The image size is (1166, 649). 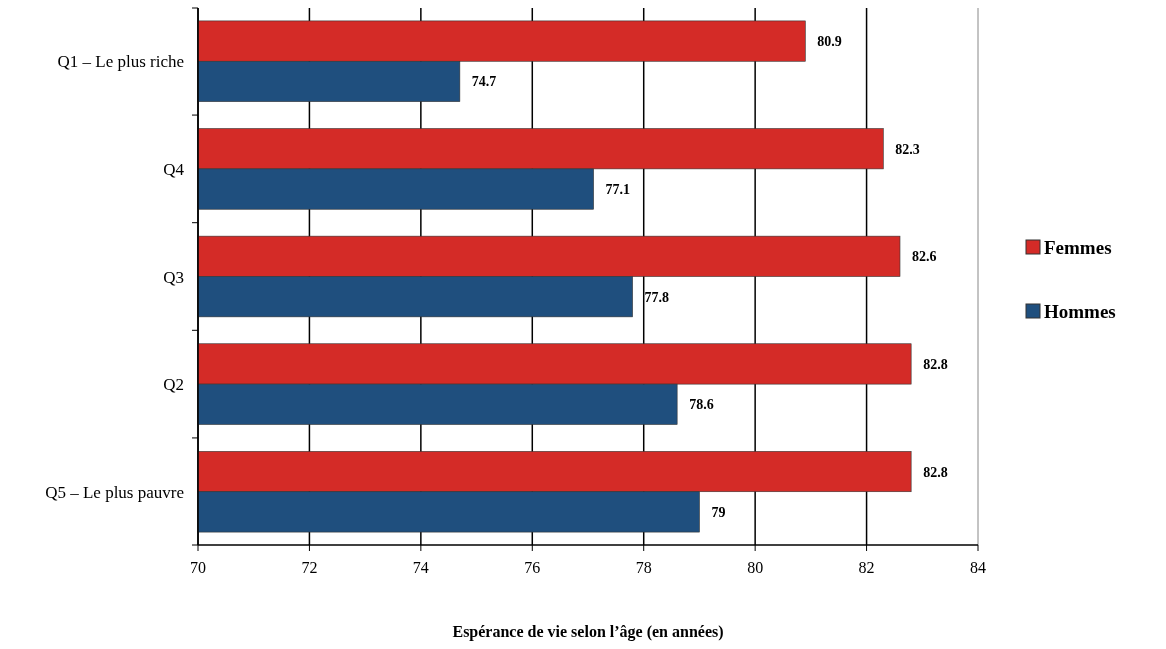 What do you see at coordinates (173, 277) in the screenshot?
I see `y-tick-label: Q3` at bounding box center [173, 277].